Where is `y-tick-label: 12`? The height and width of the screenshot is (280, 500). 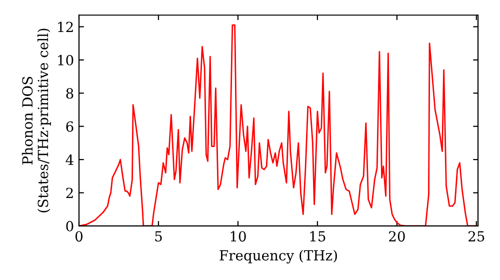
y-tick-label: 12 is located at coordinates (65, 27).